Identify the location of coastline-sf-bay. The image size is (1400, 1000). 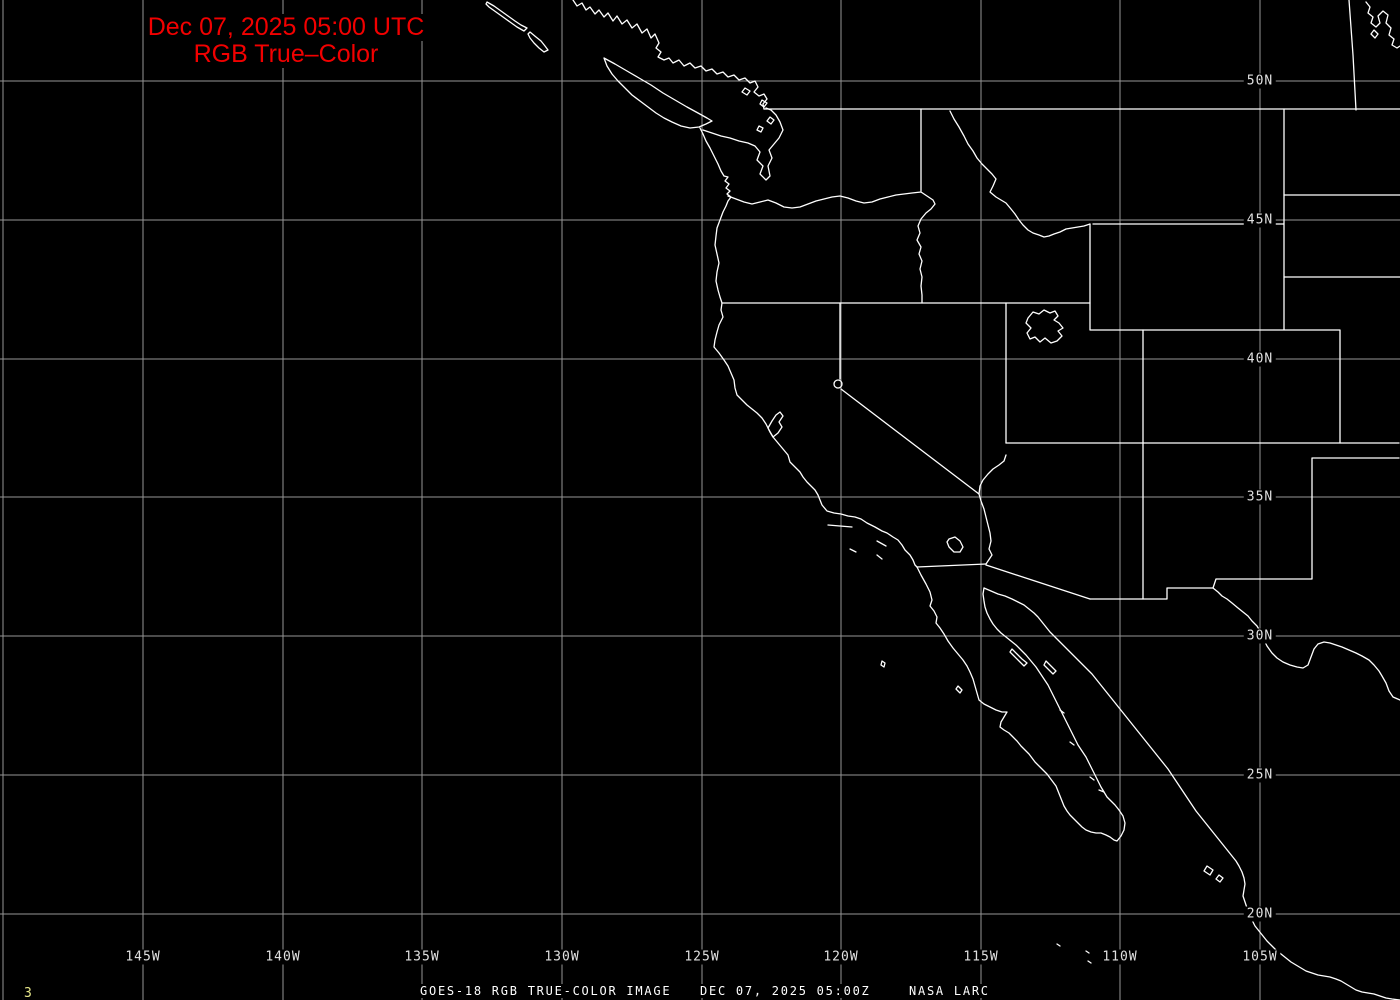
(775, 424).